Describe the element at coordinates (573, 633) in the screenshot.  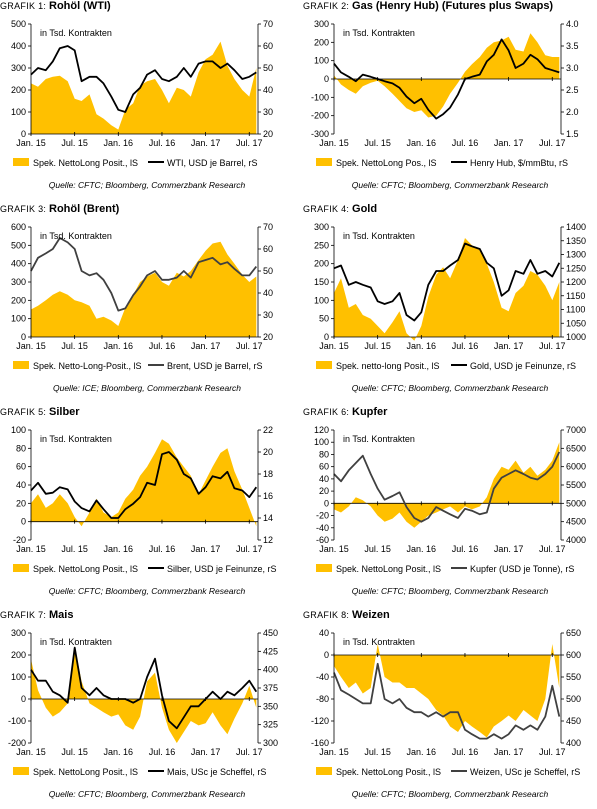
I see `right-tick-label: 650` at that location.